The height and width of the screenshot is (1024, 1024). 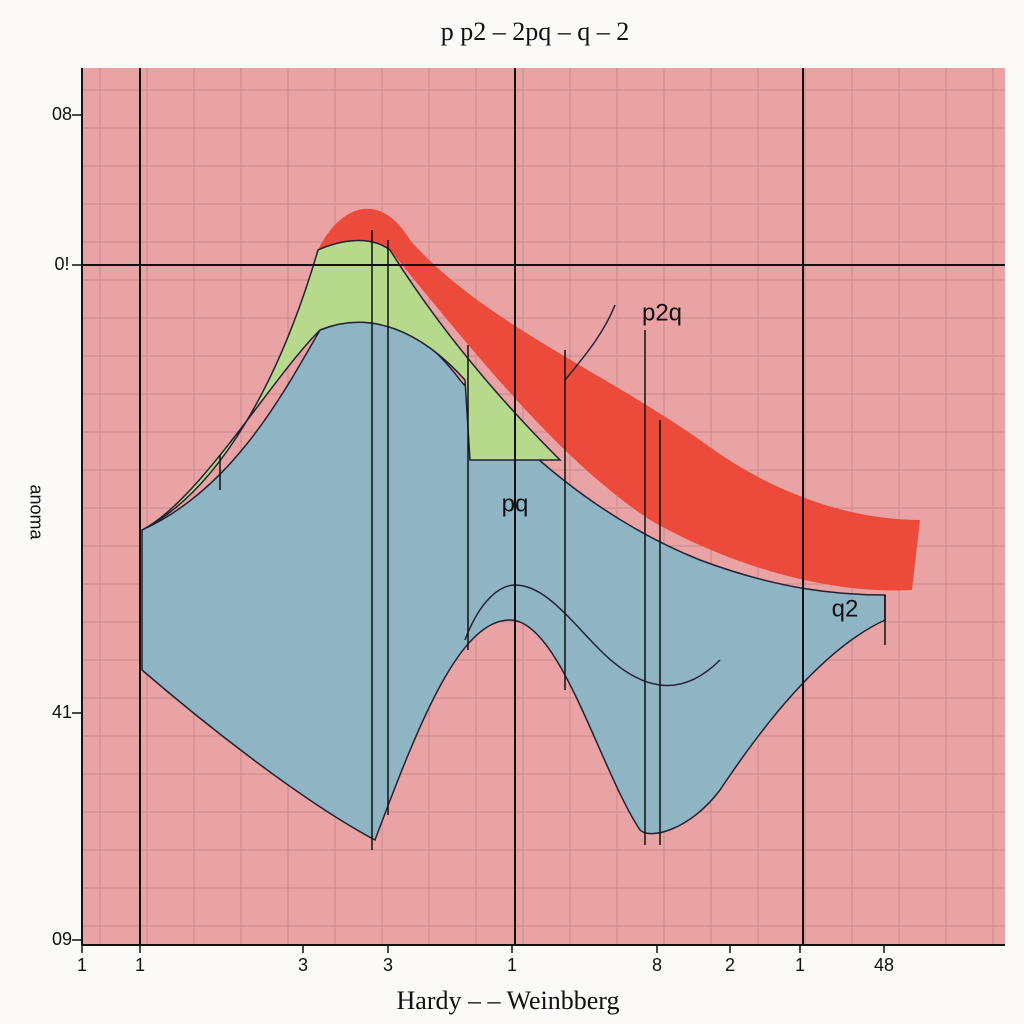 I want to click on green-area, so click(x=351, y=385).